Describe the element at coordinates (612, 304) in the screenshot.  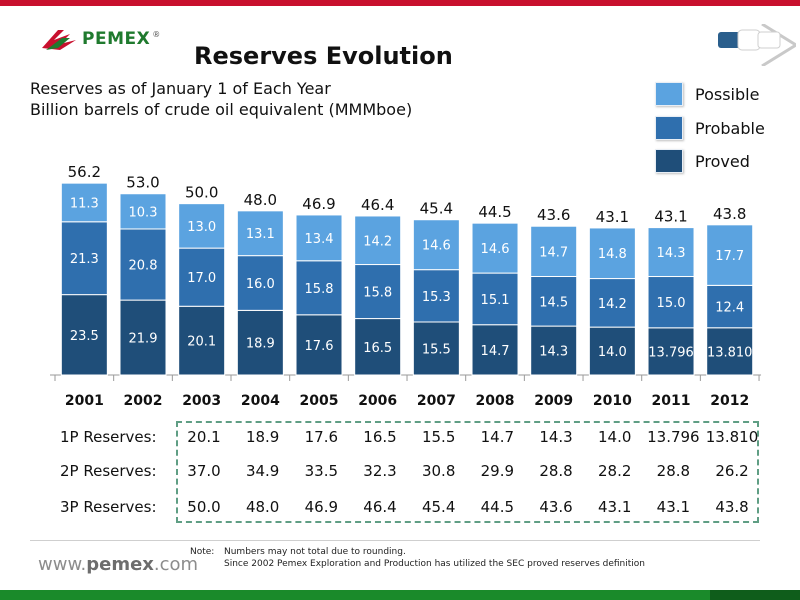
I see `data-label-probable: 14.2` at that location.